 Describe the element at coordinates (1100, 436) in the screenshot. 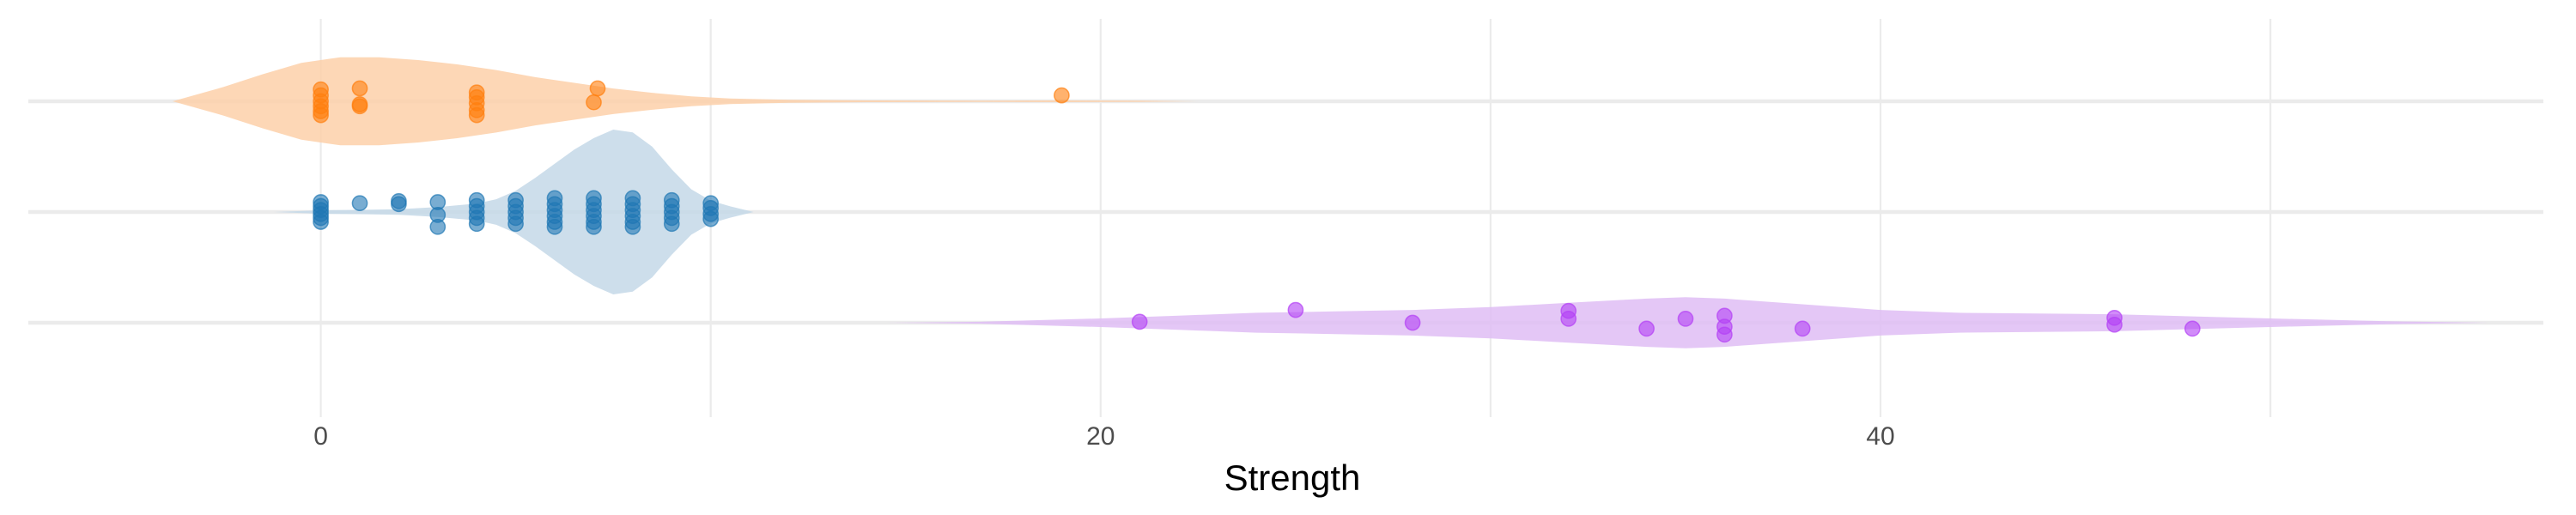

I see `x-tick-label: 20` at that location.